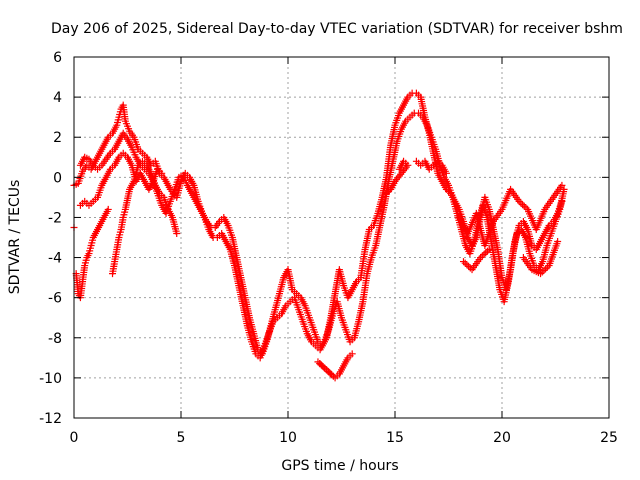  What do you see at coordinates (57, 98) in the screenshot?
I see `y-tick-label: 4` at bounding box center [57, 98].